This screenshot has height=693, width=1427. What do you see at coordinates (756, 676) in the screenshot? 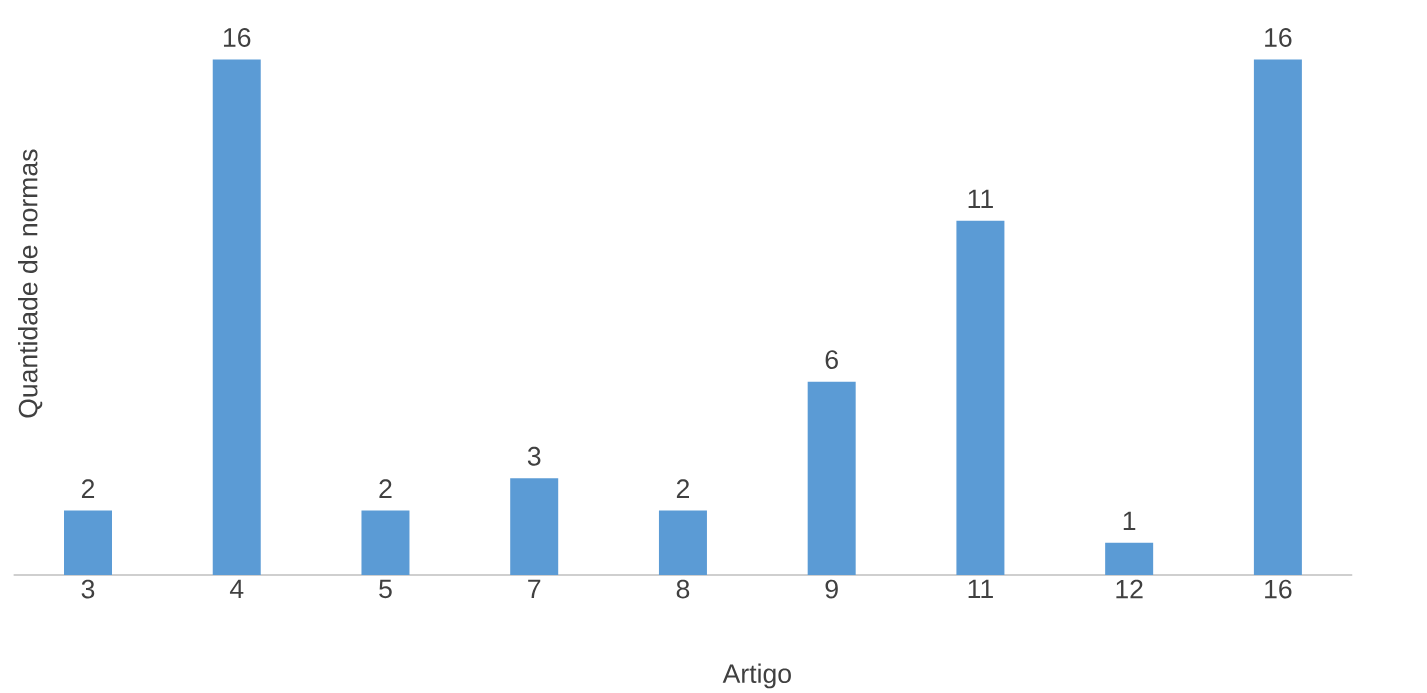
I see `x-axis-title: Artigo` at bounding box center [756, 676].